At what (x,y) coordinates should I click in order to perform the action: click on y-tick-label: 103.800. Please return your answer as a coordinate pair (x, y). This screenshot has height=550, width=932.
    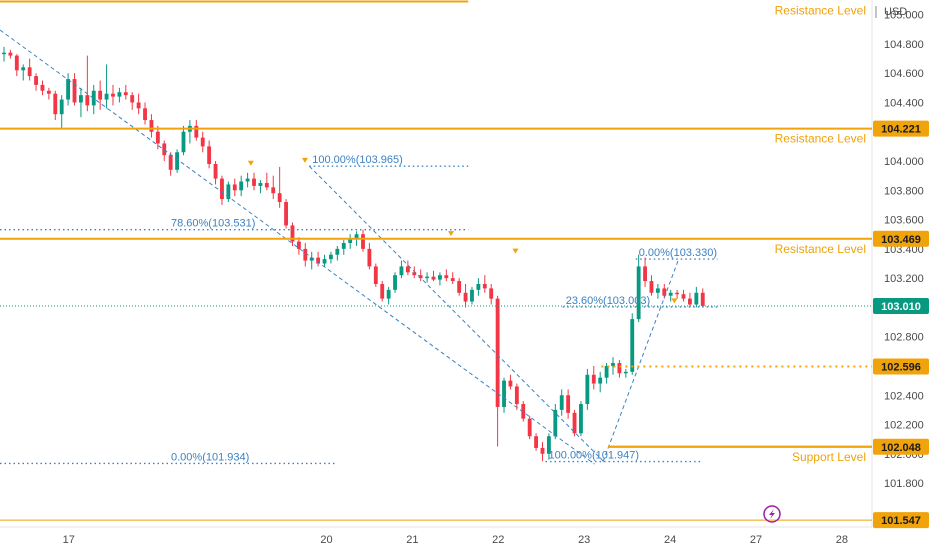
    Looking at the image, I should click on (904, 191).